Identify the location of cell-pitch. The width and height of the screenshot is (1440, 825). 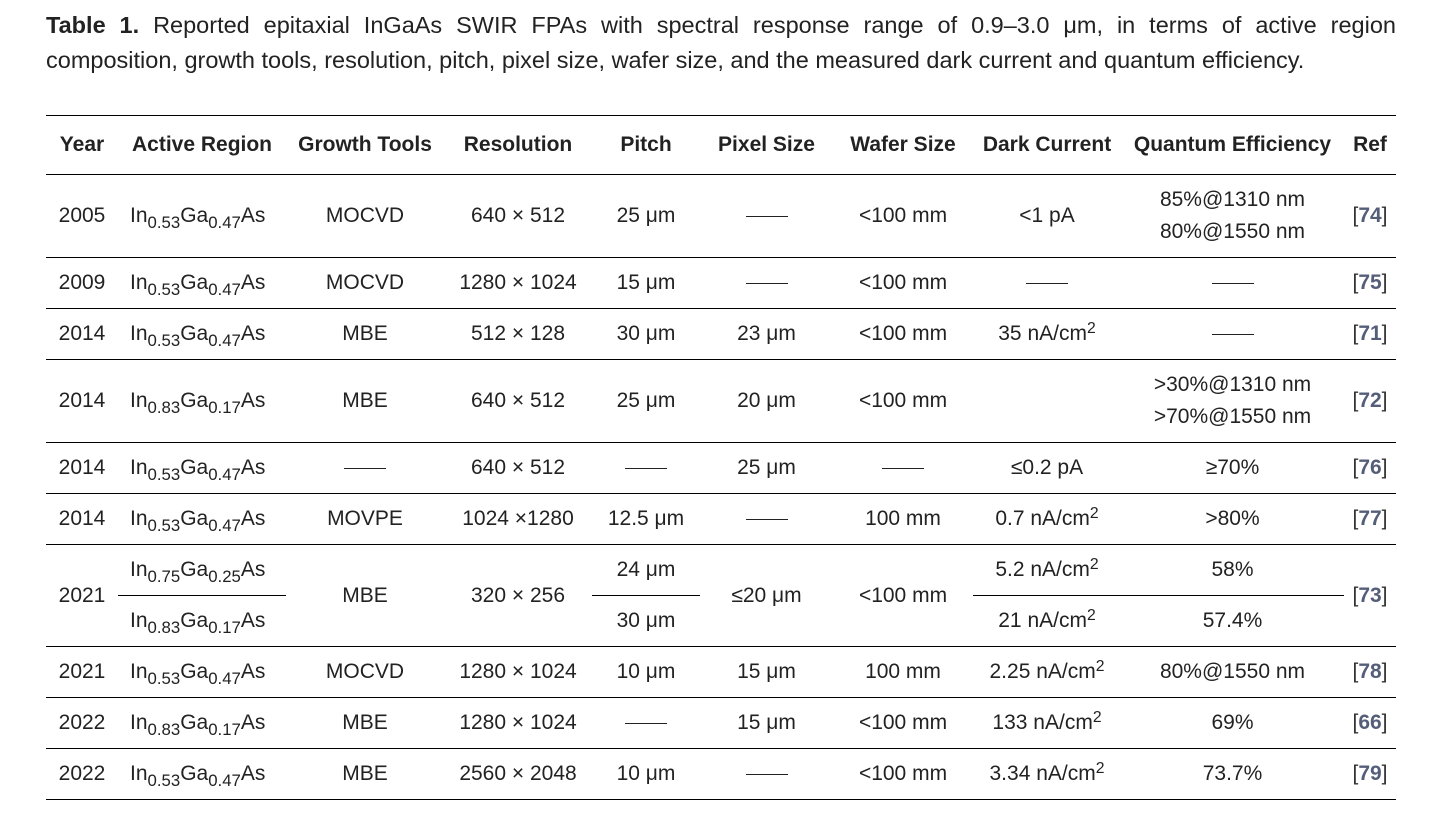
(646, 723).